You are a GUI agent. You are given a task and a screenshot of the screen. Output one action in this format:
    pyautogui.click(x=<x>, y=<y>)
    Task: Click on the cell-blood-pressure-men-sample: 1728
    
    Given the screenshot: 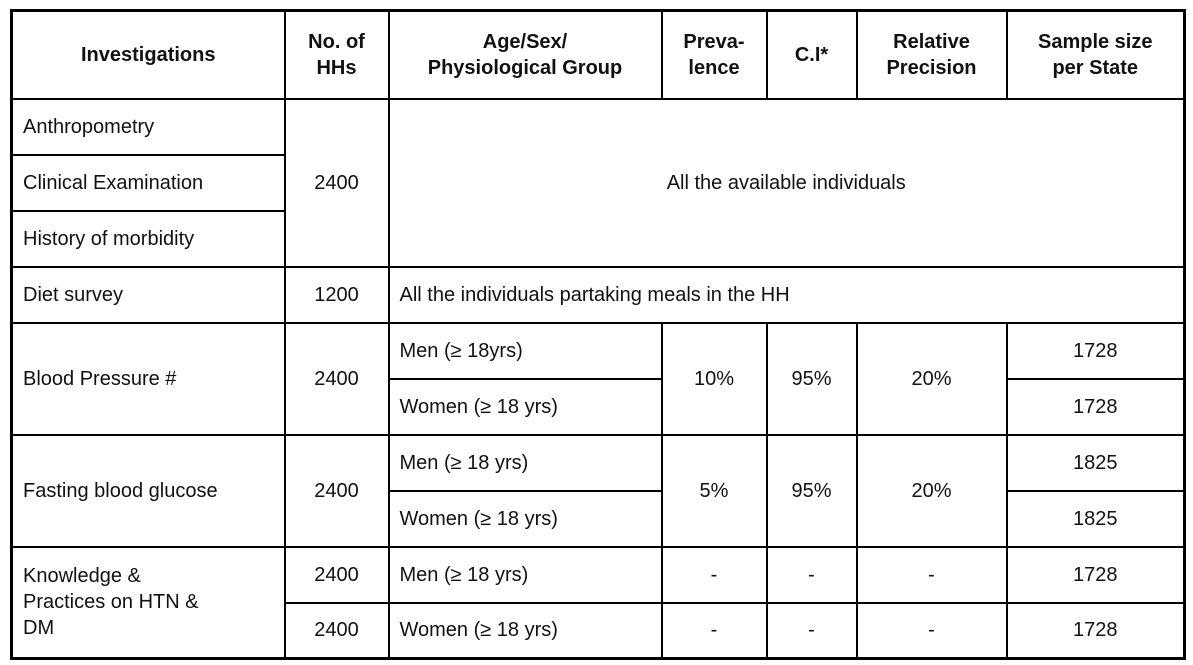 What is the action you would take?
    pyautogui.click(x=1095, y=350)
    